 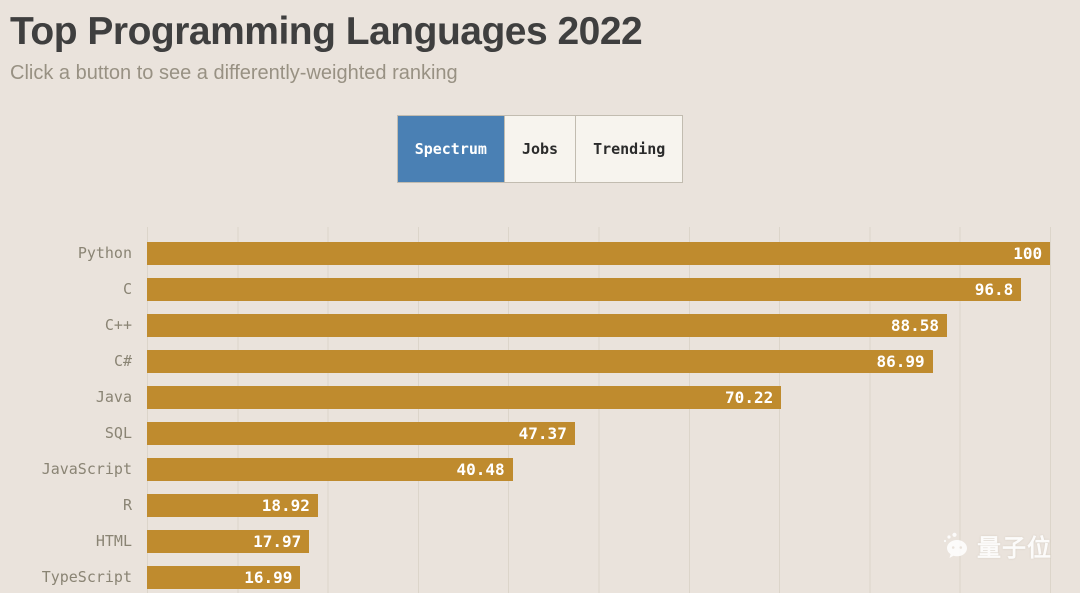 I want to click on bar-track: 47.37, so click(x=613, y=433).